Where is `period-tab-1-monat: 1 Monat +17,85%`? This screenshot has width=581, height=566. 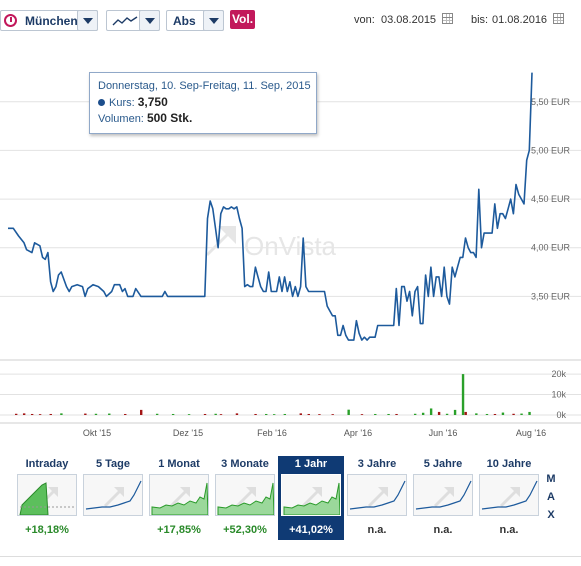 period-tab-1-monat: 1 Monat +17,85% is located at coordinates (179, 498).